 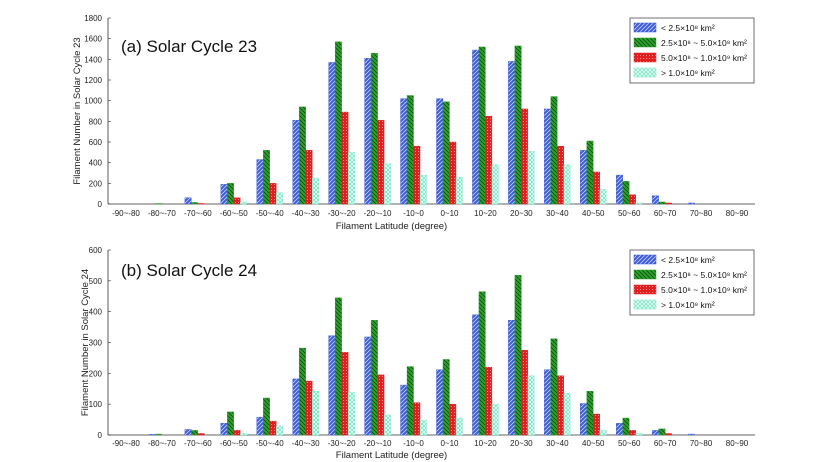 What do you see at coordinates (189, 270) in the screenshot?
I see `panel-title: (b) Solar Cycle 24` at bounding box center [189, 270].